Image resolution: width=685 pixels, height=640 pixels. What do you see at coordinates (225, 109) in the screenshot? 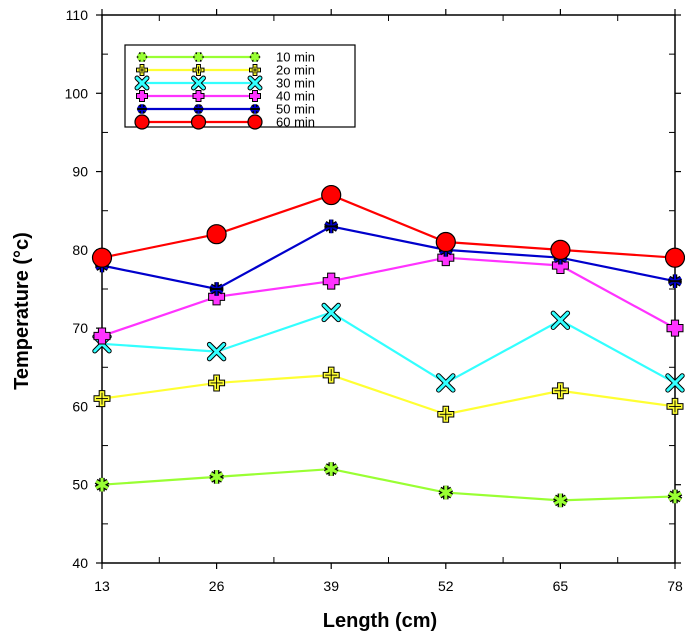
I see `legend-item: 50 min` at bounding box center [225, 109].